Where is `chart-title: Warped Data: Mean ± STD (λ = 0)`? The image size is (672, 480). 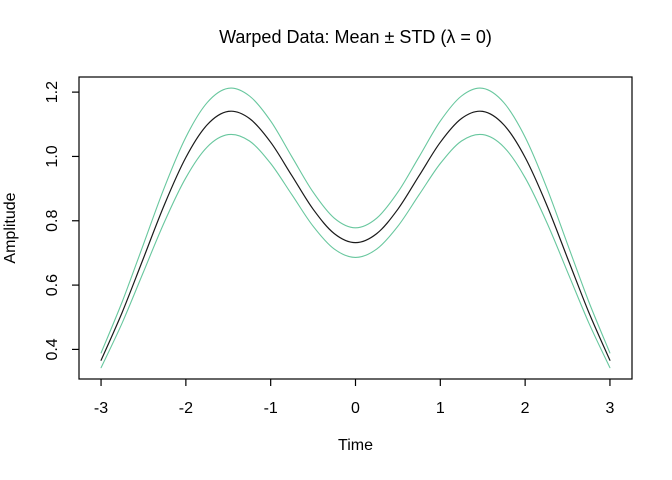
chart-title: Warped Data: Mean ± STD (λ = 0) is located at coordinates (355, 37).